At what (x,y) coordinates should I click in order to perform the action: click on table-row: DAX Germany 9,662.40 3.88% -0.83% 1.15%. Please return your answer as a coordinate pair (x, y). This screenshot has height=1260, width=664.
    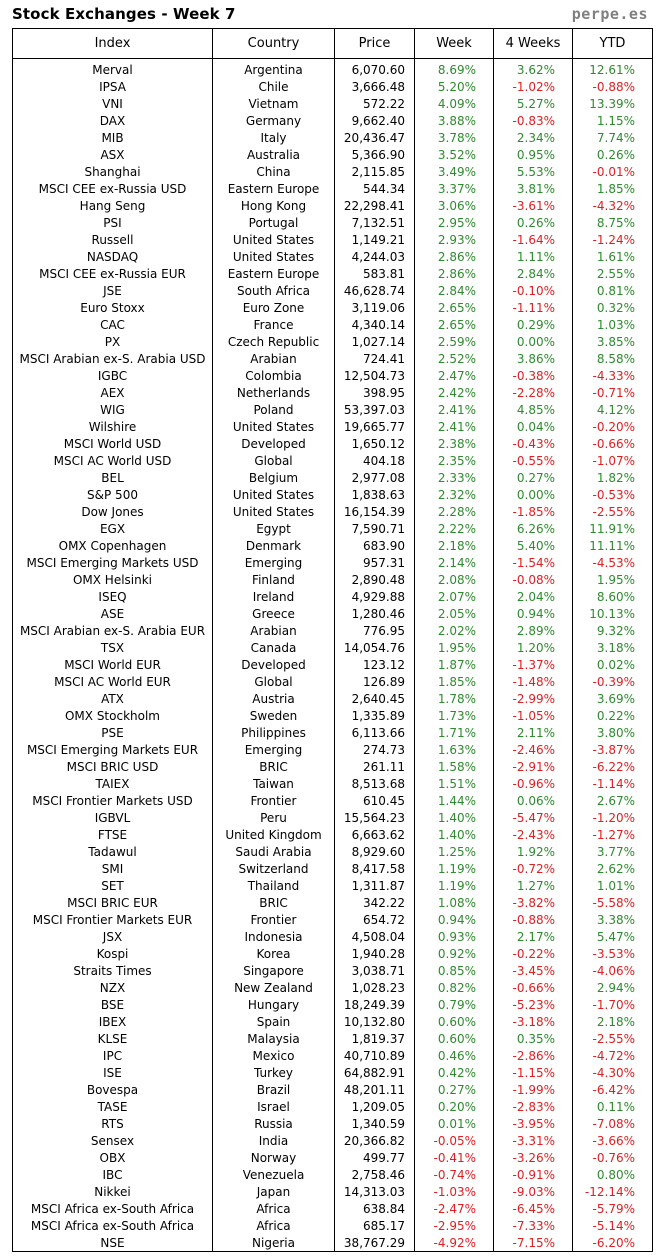
    Looking at the image, I should click on (332, 120).